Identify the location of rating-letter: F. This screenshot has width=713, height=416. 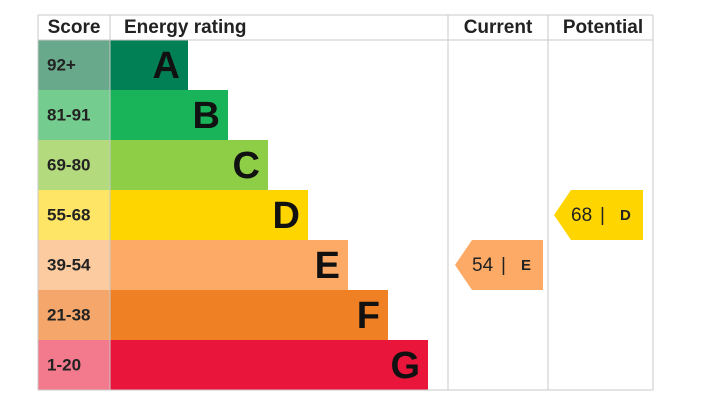
(368, 316).